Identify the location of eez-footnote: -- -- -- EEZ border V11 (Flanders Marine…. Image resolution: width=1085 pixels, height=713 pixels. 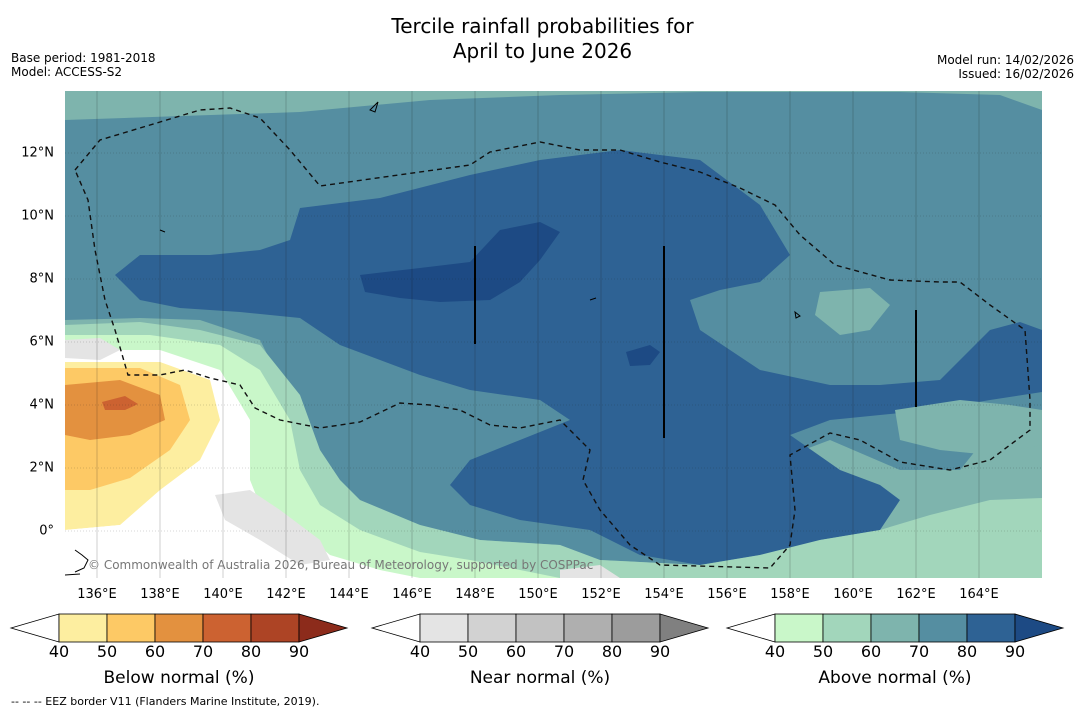
(165, 701).